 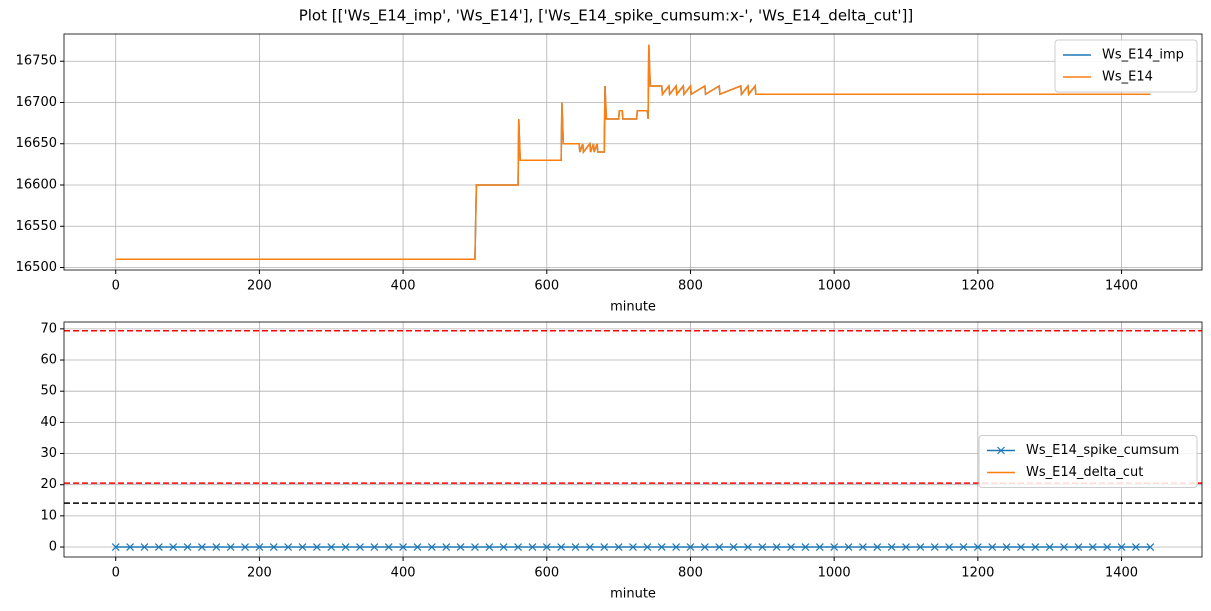 I want to click on legend: Ws_E14_imp Ws_E14, so click(x=1126, y=66).